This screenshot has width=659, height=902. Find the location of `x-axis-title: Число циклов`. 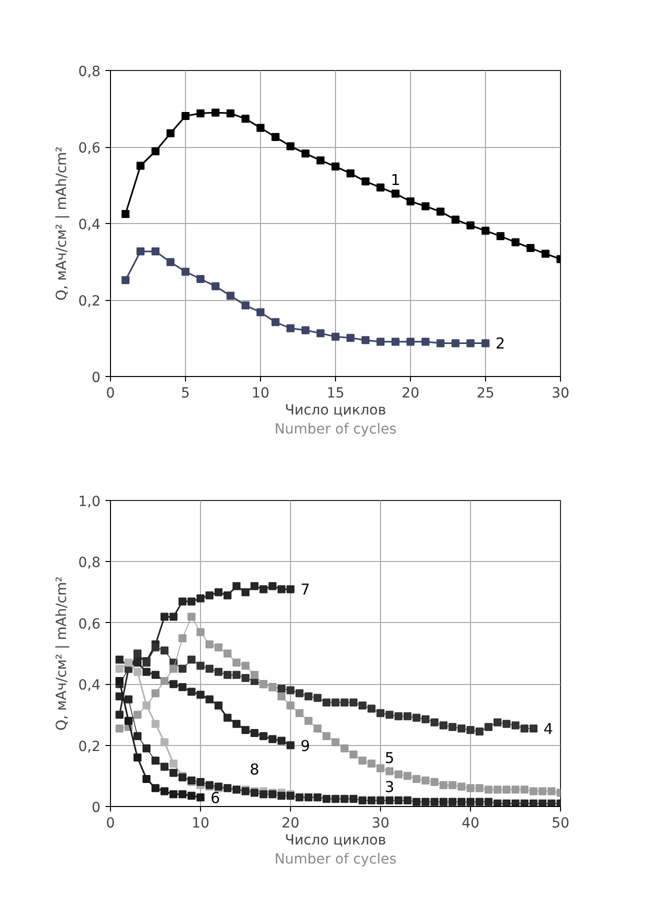

x-axis-title: Число циклов is located at coordinates (335, 410).